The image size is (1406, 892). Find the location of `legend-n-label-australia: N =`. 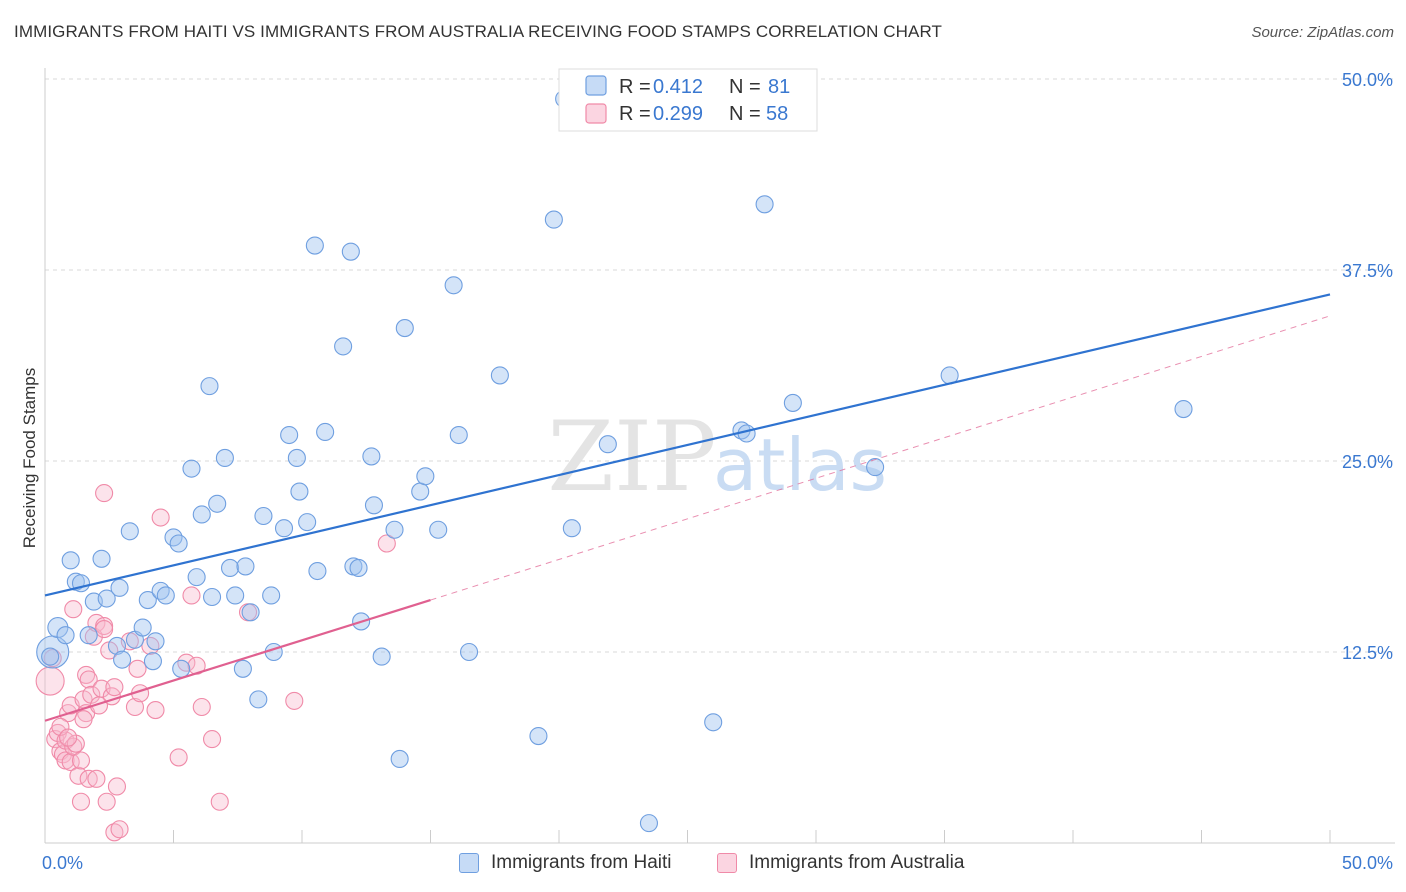

legend-n-label-australia: N = is located at coordinates (745, 114).